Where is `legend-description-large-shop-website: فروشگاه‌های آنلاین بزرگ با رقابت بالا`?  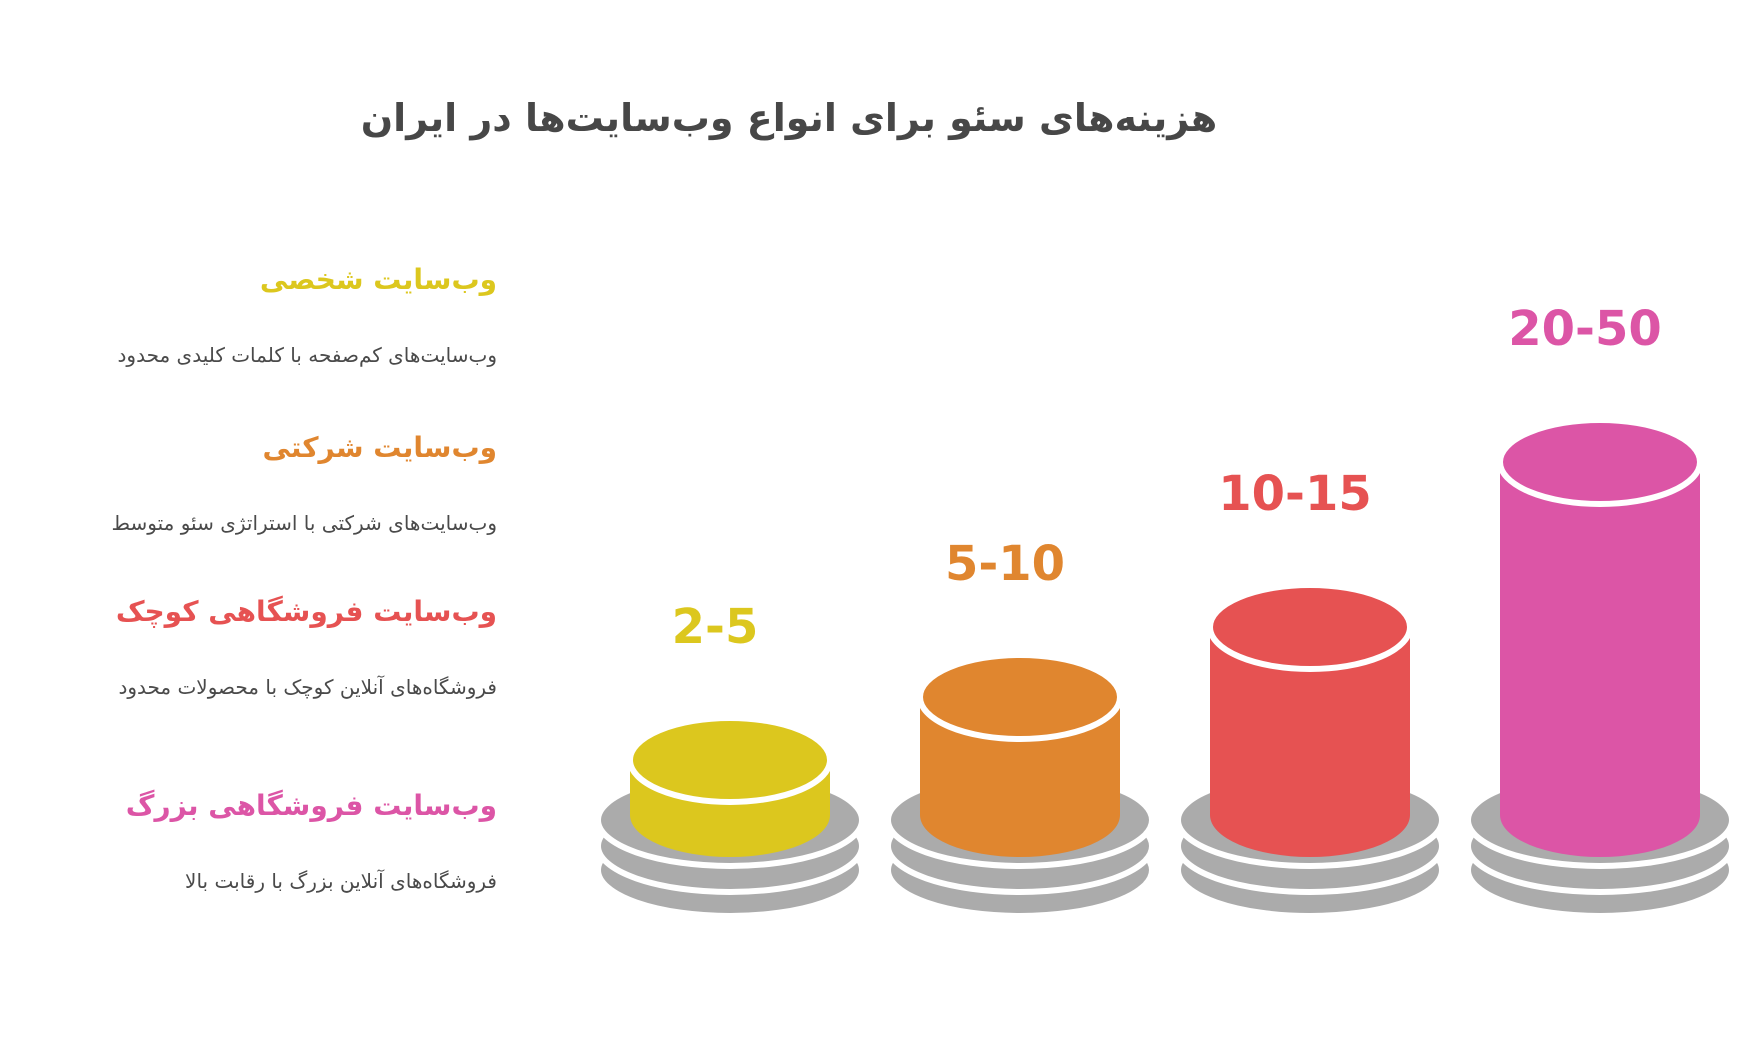 legend-description-large-shop-website: فروشگاه‌های آنلاین بزرگ با رقابت بالا is located at coordinates (341, 881).